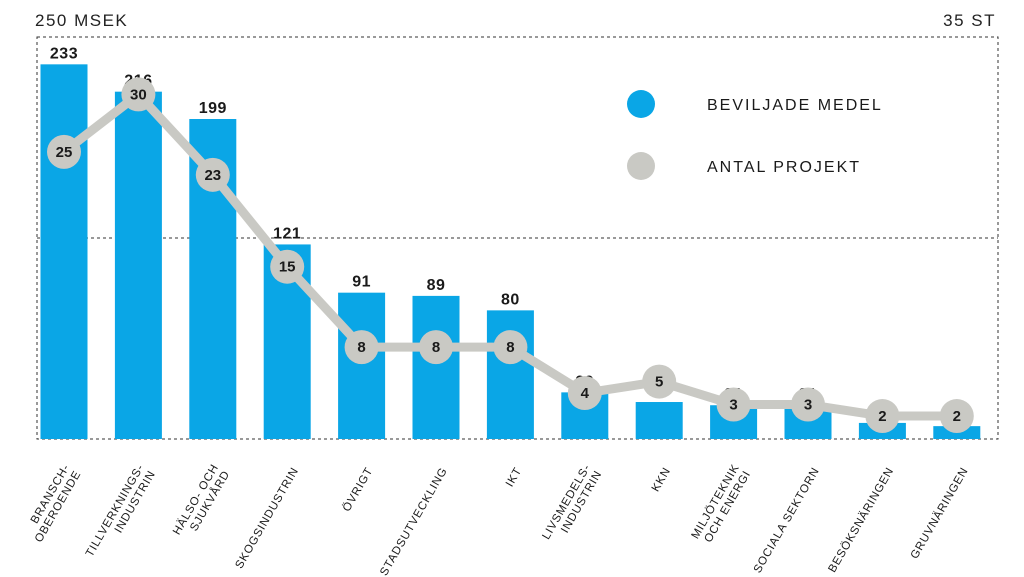  What do you see at coordinates (510, 299) in the screenshot?
I see `bar-value-label: 80` at bounding box center [510, 299].